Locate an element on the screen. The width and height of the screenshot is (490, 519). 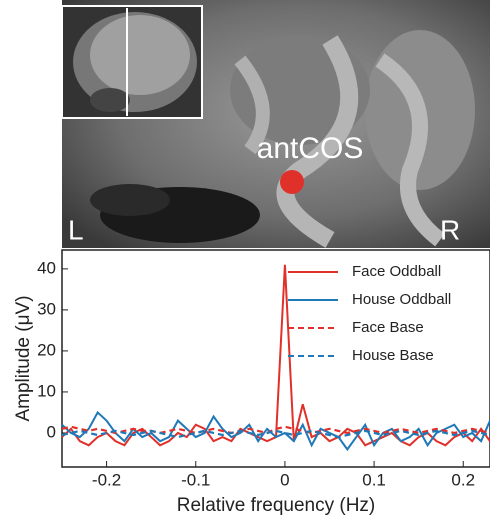
y-axis-label: Amplitude (μV) is located at coordinates (23, 358).